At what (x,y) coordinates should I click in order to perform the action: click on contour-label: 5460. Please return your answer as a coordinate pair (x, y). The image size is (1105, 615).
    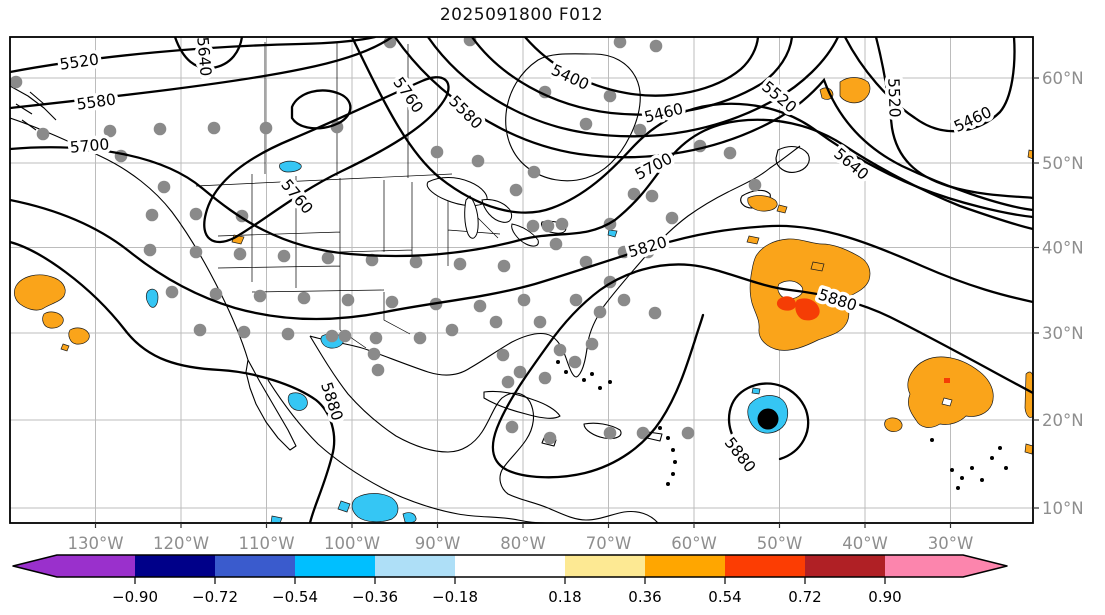
    Looking at the image, I should click on (972, 119).